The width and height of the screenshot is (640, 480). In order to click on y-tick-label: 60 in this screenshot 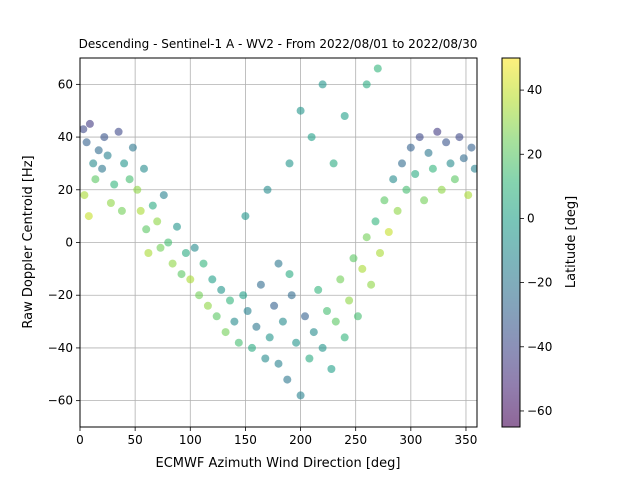, I will do `click(65, 84)`.